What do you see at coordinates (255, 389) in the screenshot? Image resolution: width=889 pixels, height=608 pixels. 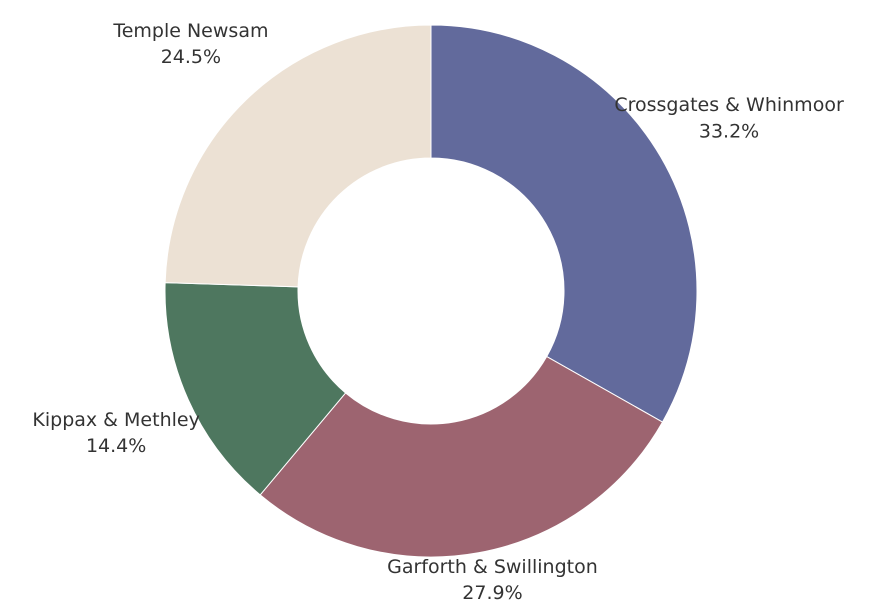 I see `slice-kippax-and-methley` at bounding box center [255, 389].